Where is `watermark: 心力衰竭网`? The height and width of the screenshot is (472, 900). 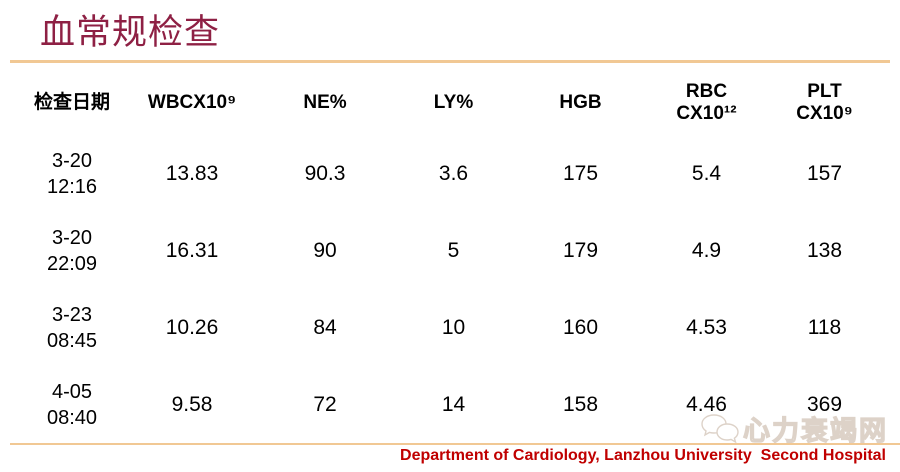 watermark: 心力衰竭网 is located at coordinates (793, 428).